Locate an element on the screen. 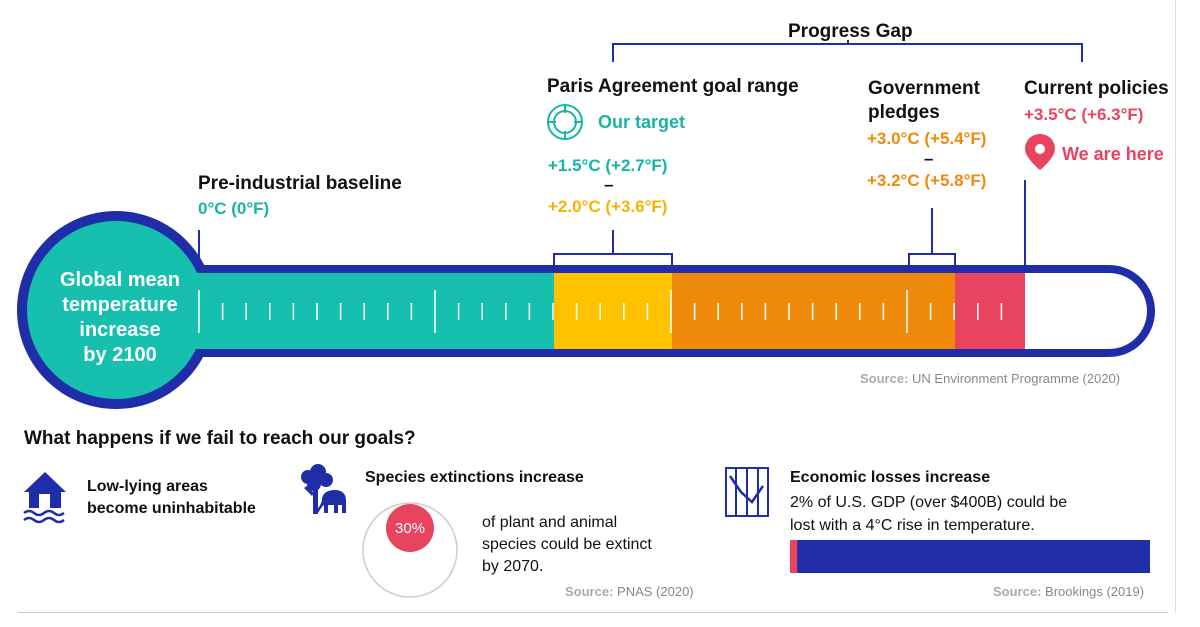 This screenshot has width=1200, height=627. baseline-to-paris-segment is located at coordinates (357, 311).